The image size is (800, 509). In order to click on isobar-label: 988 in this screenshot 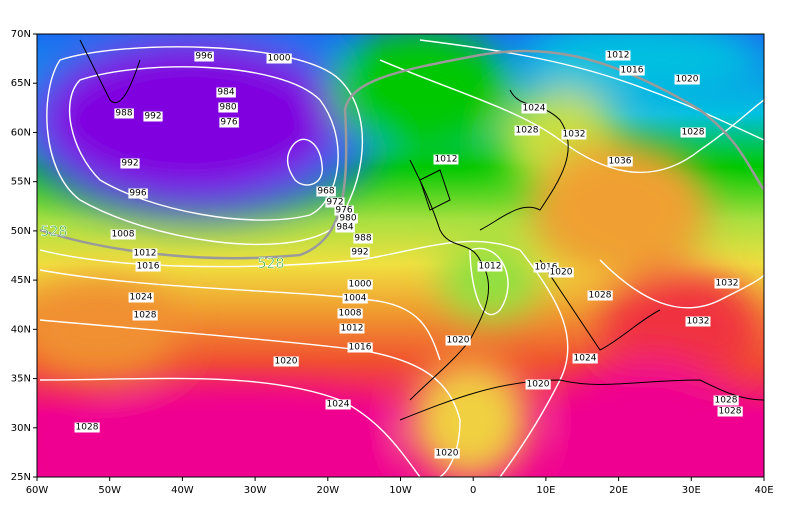, I will do `click(363, 238)`.